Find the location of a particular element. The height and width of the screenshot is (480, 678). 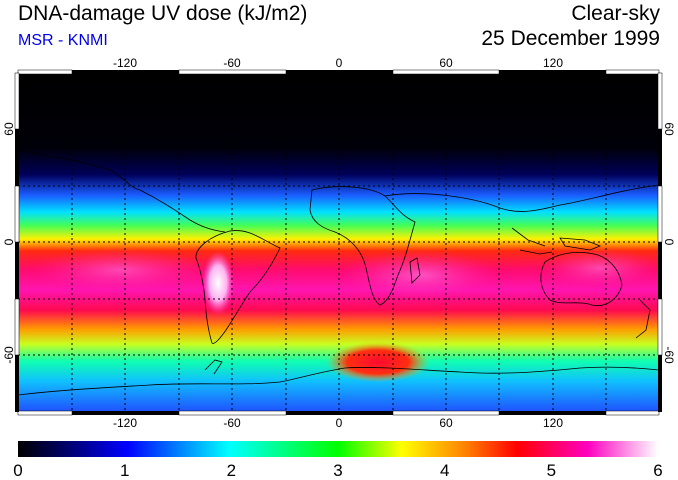

date-label: 25 December 1999 is located at coordinates (570, 38).